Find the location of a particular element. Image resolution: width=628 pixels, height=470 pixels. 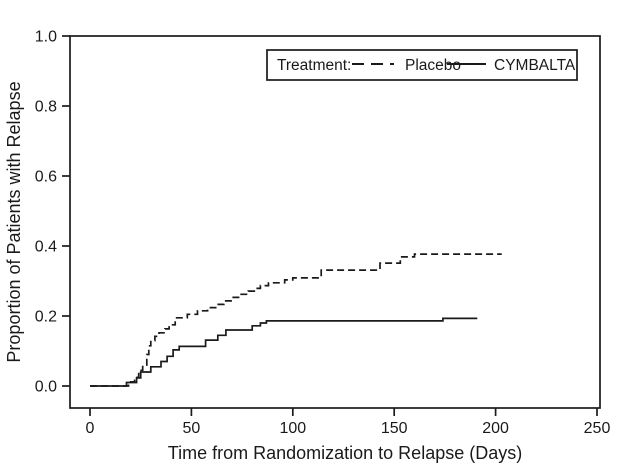

y-tick-label: 0.2 is located at coordinates (46, 317).